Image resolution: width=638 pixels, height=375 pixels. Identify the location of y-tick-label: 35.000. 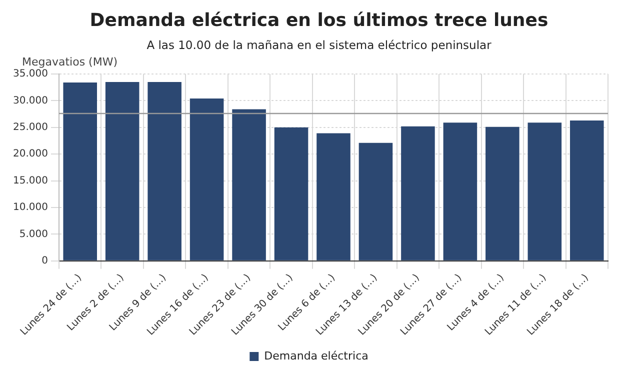
(30, 74).